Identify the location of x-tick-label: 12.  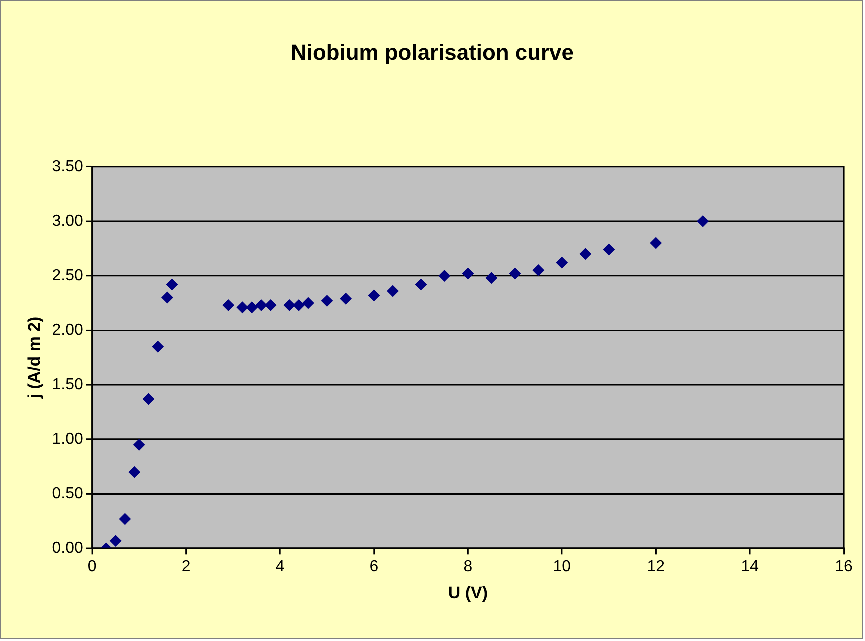
(656, 567).